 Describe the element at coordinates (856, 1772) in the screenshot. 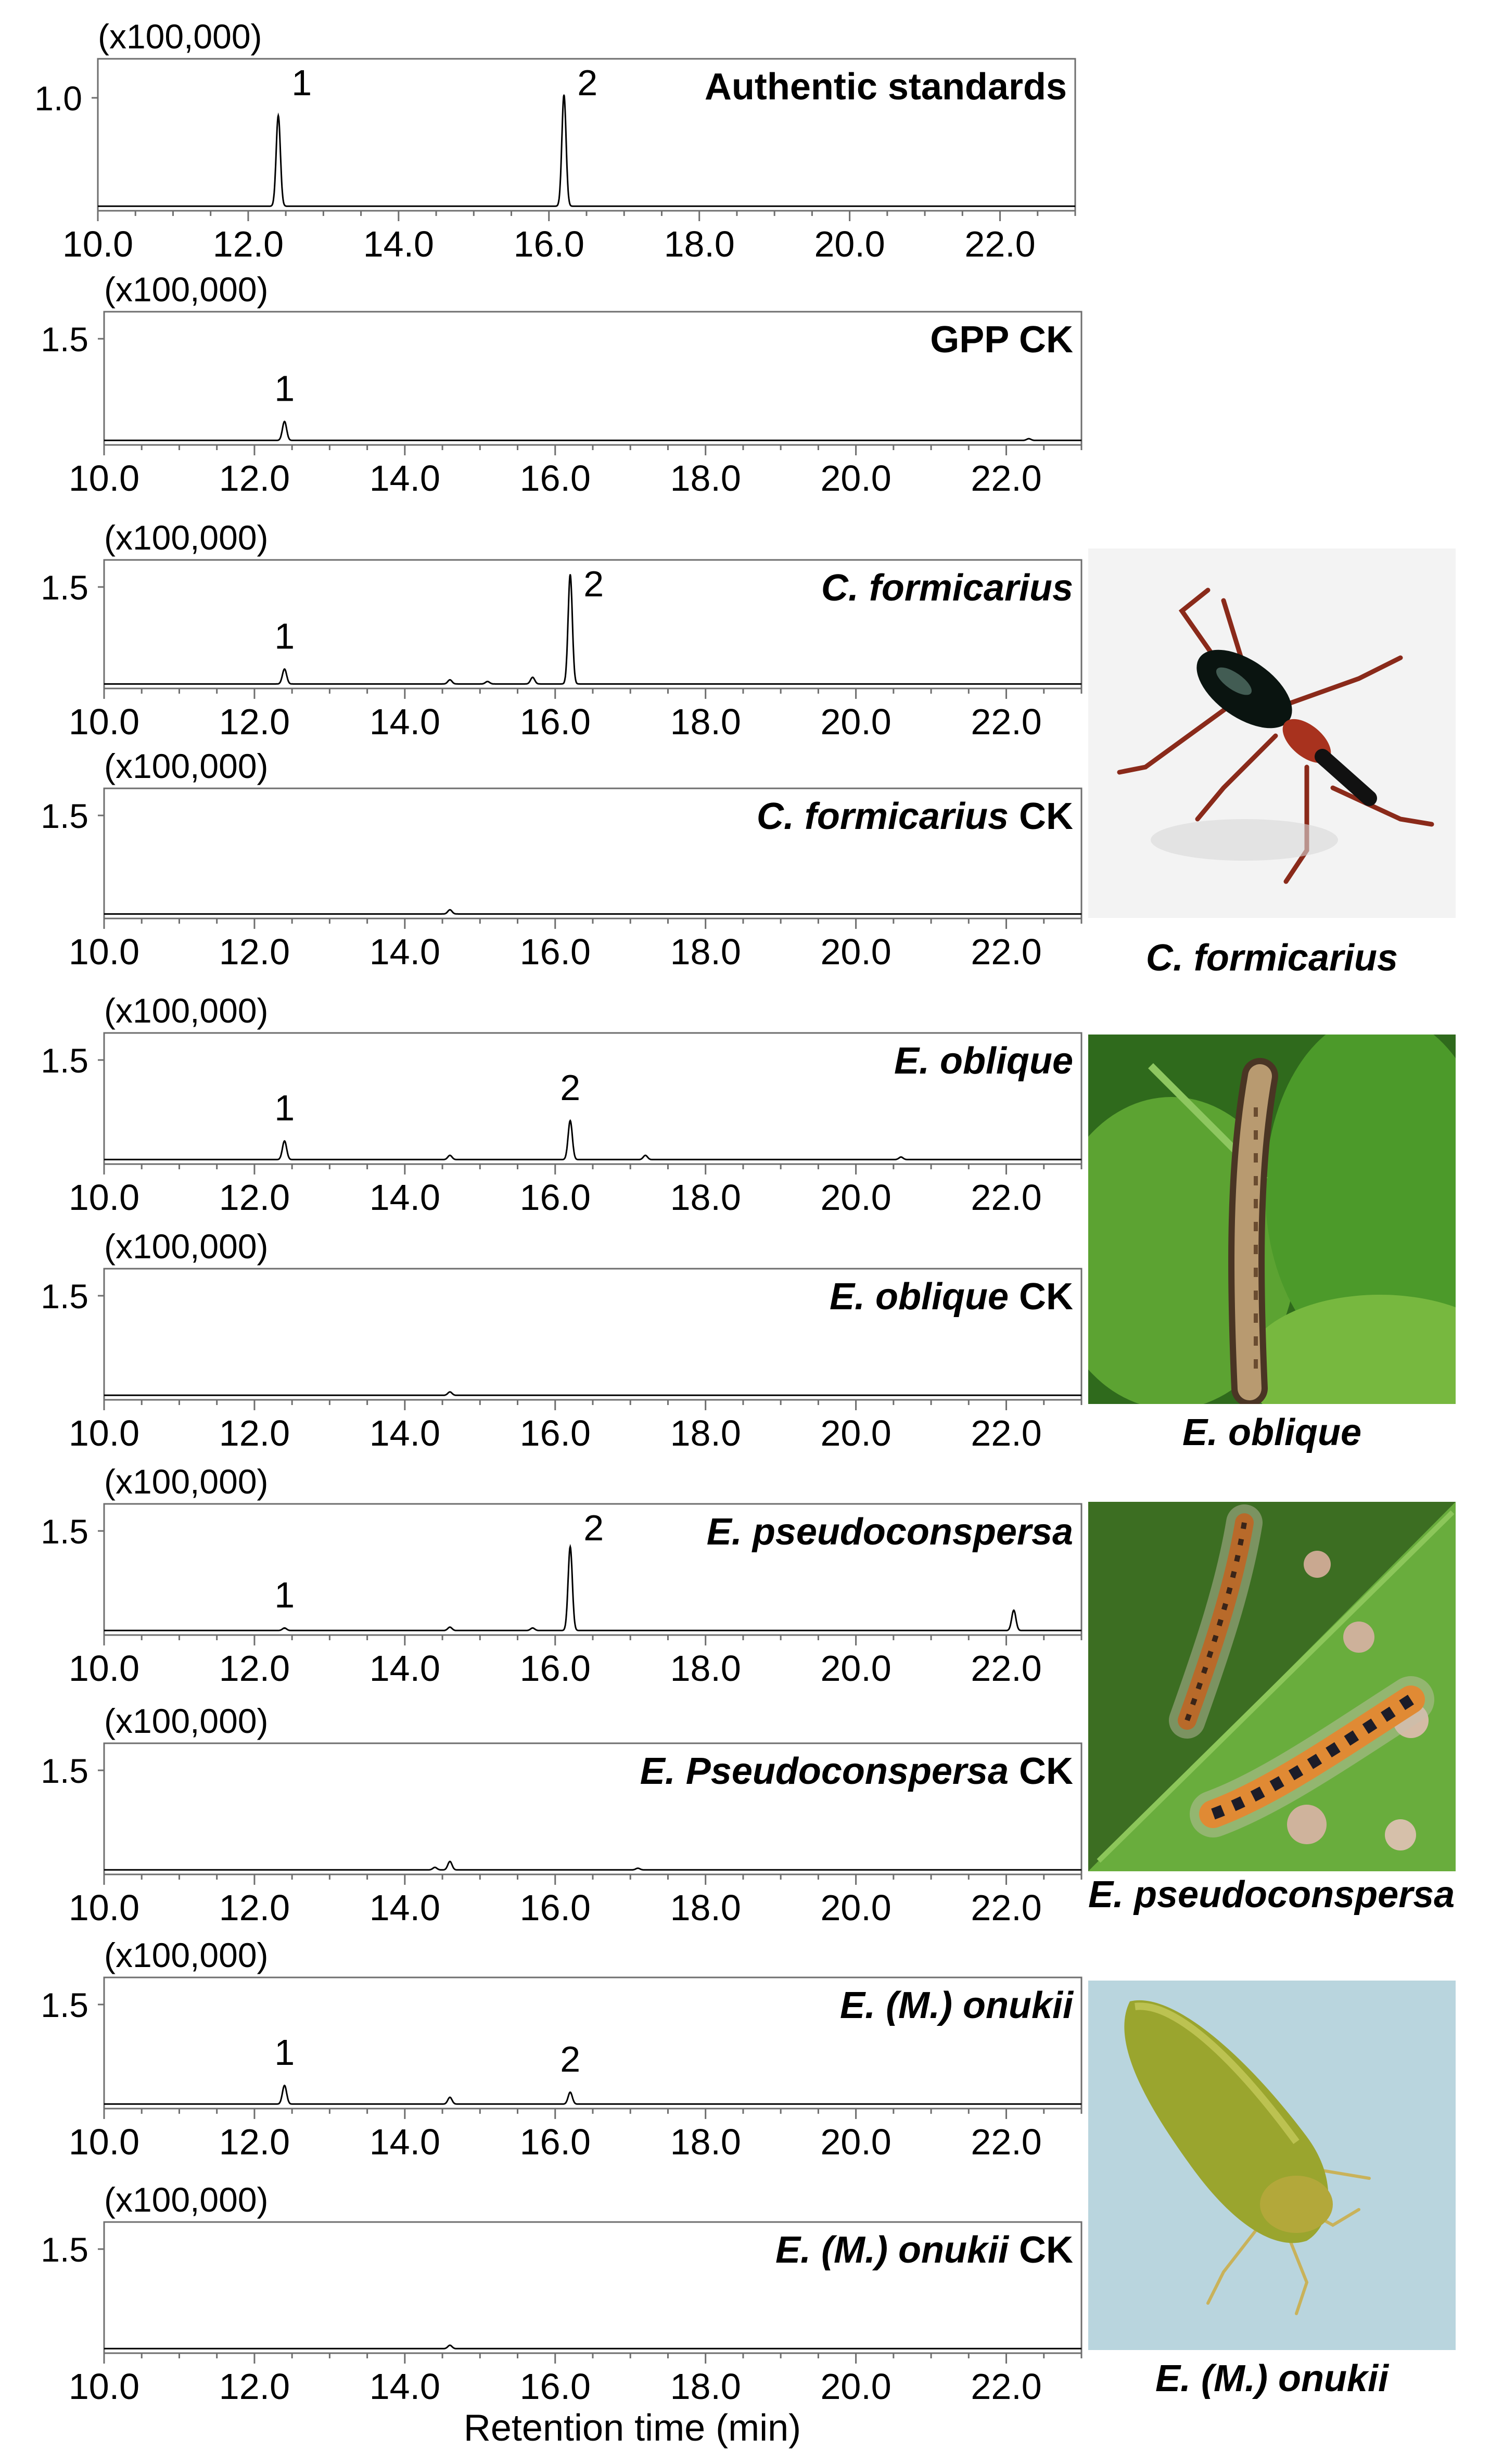

I see `panel-title: E. Pseudoconspersa CK` at that location.